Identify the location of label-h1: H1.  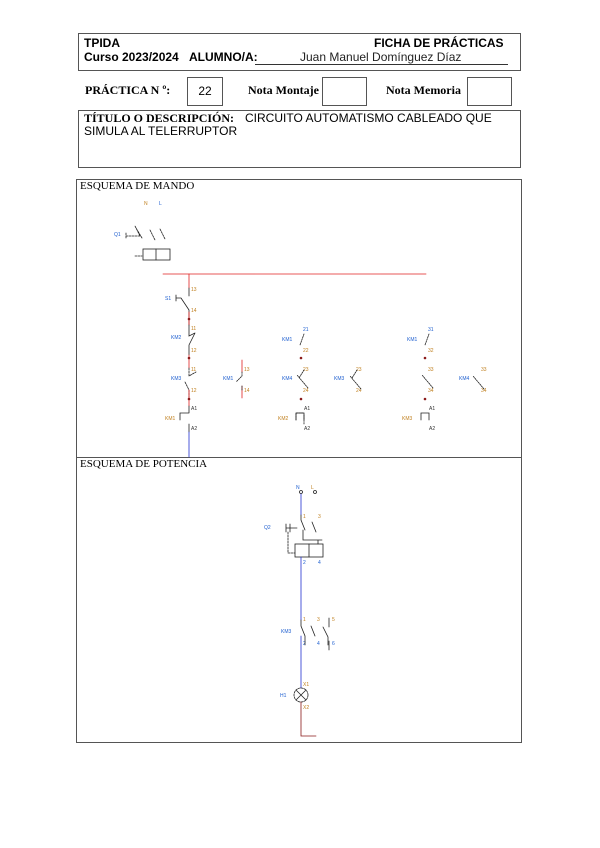
(283, 696).